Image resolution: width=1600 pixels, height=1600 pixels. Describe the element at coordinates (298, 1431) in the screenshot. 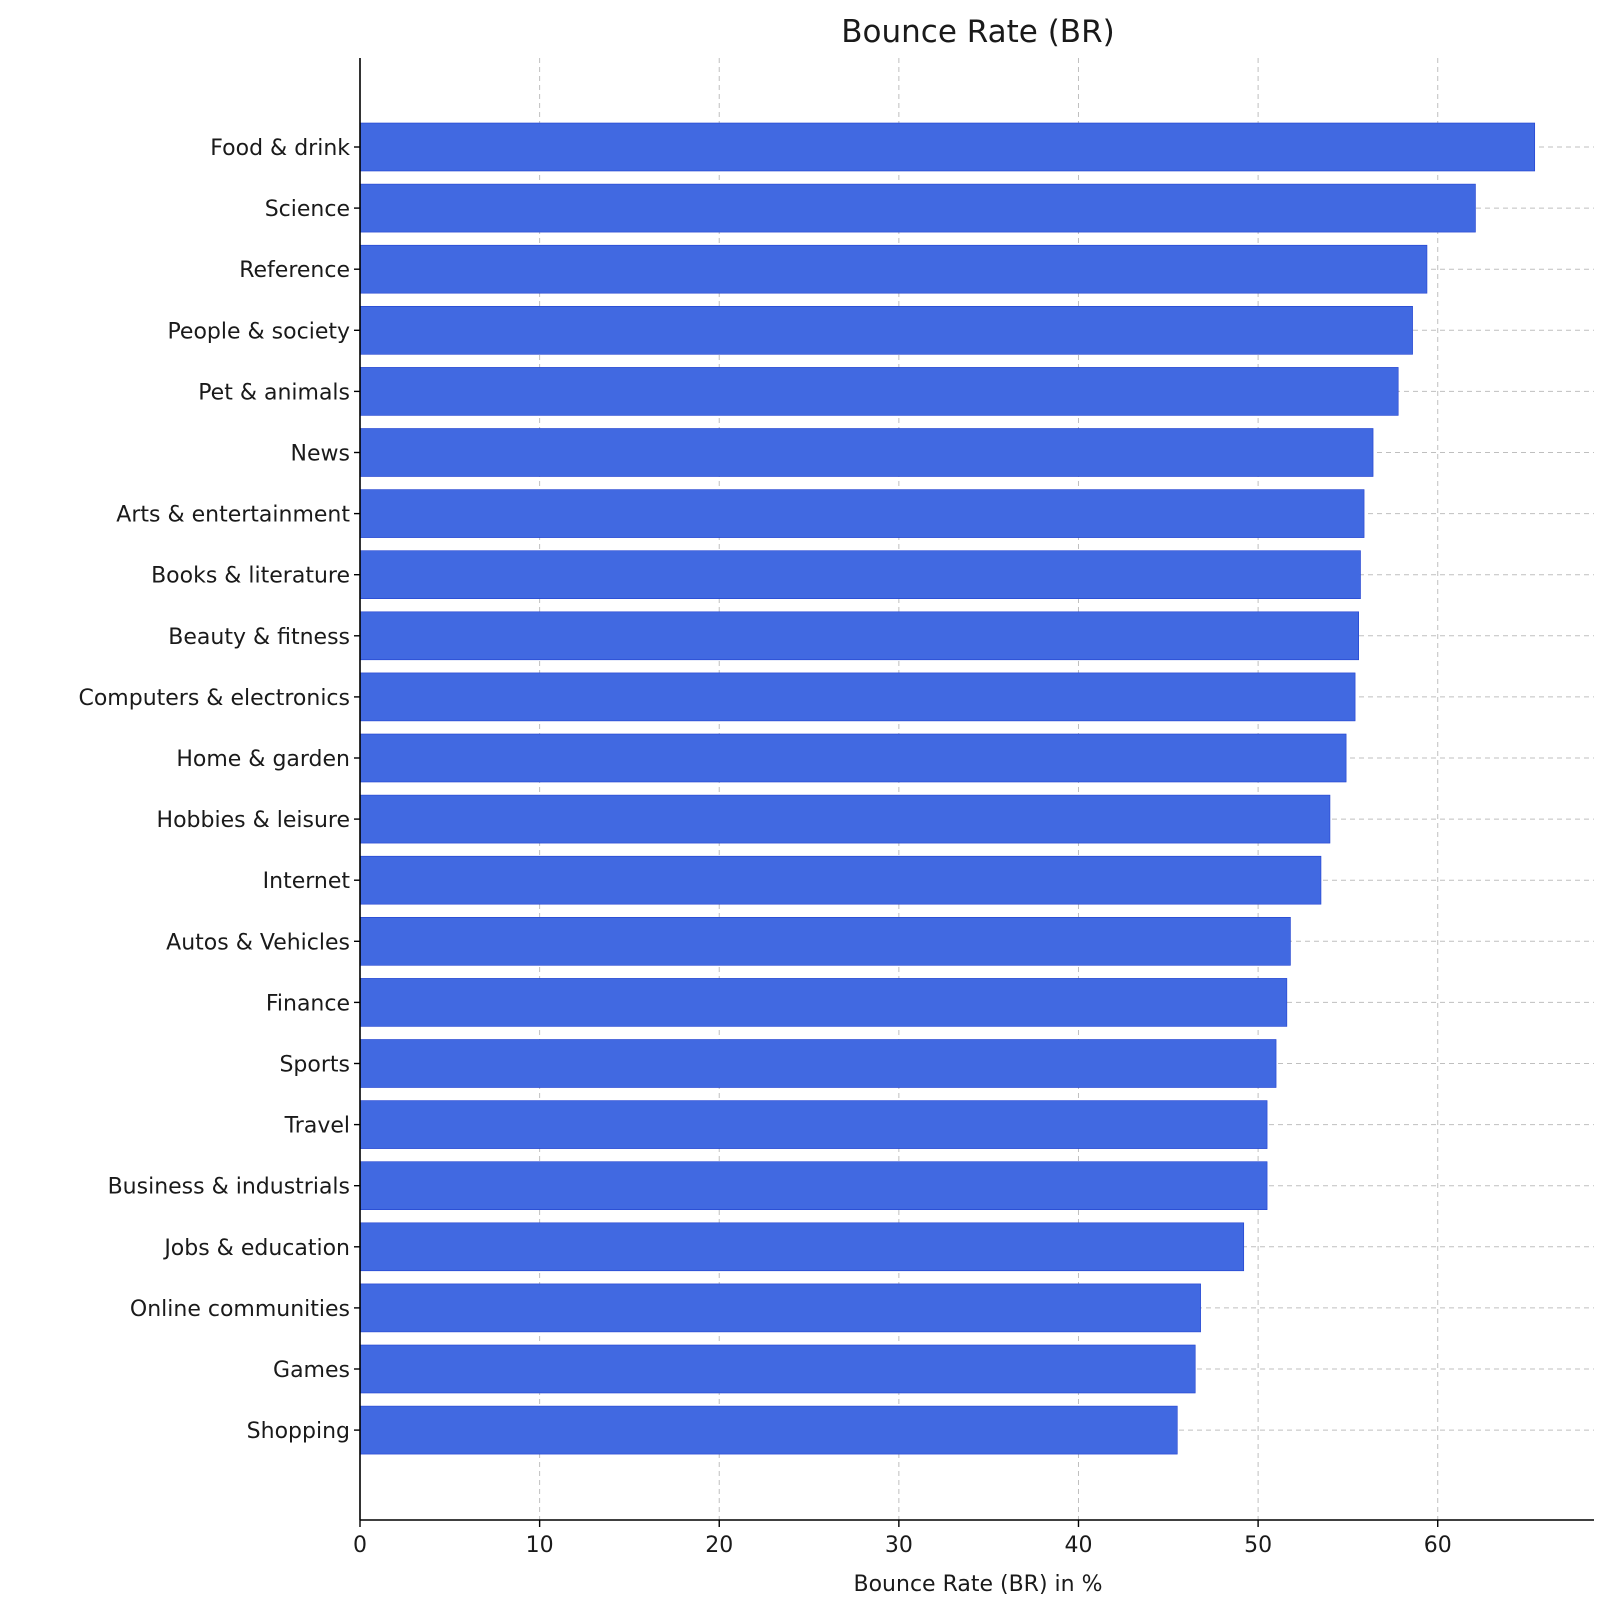

I see `category-label: Shopping` at that location.